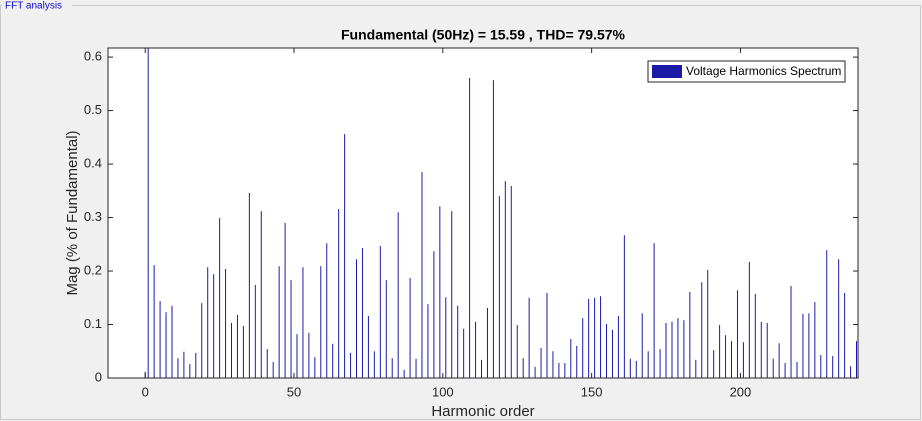 Image resolution: width=922 pixels, height=421 pixels. What do you see at coordinates (294, 391) in the screenshot?
I see `x-tick-label: 50` at bounding box center [294, 391].